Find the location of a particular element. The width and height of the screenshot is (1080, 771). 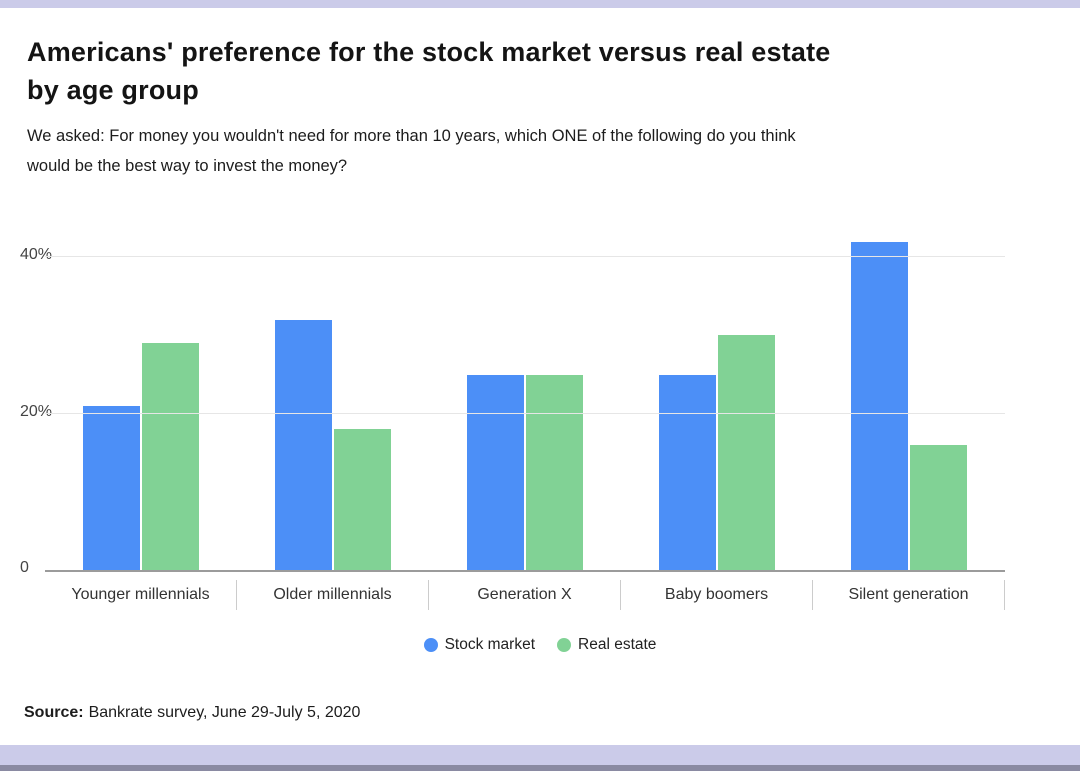

x-axis-label-younger-millennials: Younger millennials is located at coordinates (141, 595).